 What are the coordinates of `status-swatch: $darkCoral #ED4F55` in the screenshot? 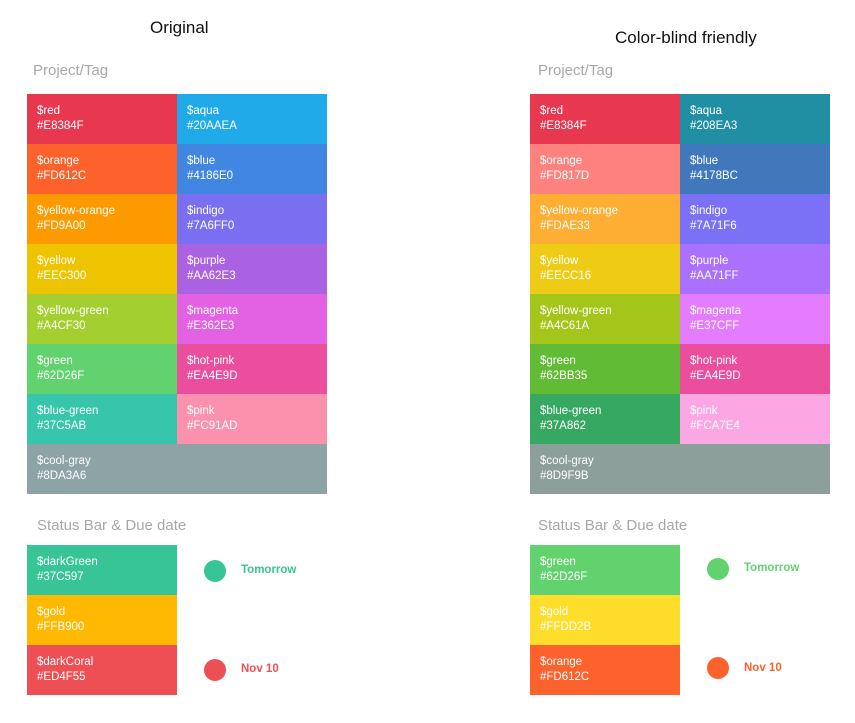 It's located at (102, 670).